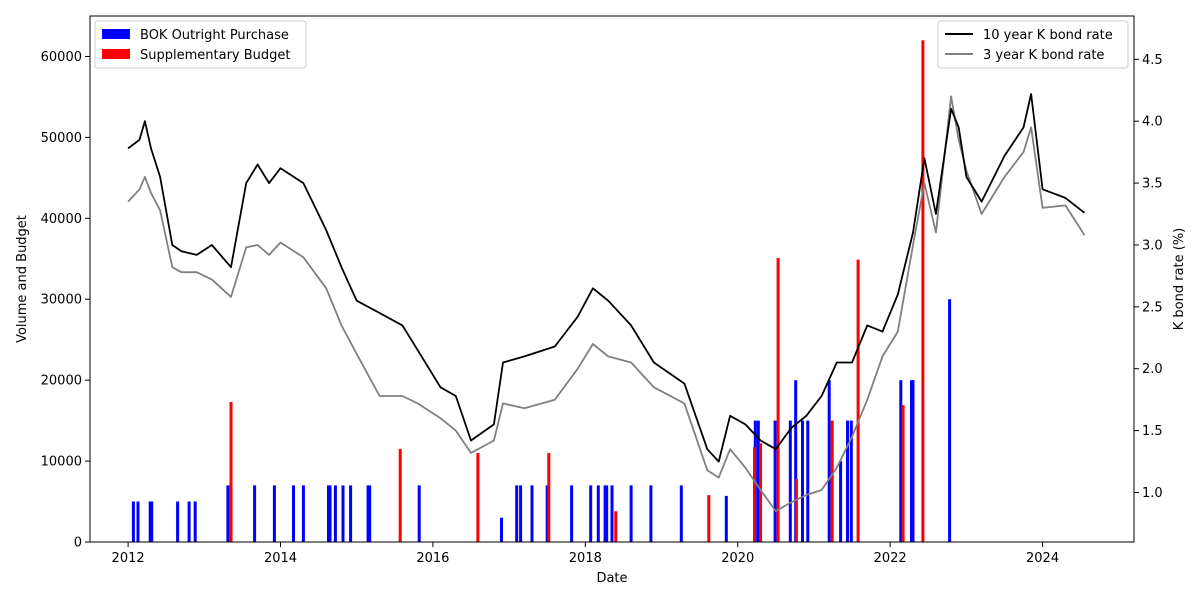 Image resolution: width=1200 pixels, height=604 pixels. What do you see at coordinates (1048, 35) in the screenshot?
I see `legend-label-10y: 10 year K bond rate` at bounding box center [1048, 35].